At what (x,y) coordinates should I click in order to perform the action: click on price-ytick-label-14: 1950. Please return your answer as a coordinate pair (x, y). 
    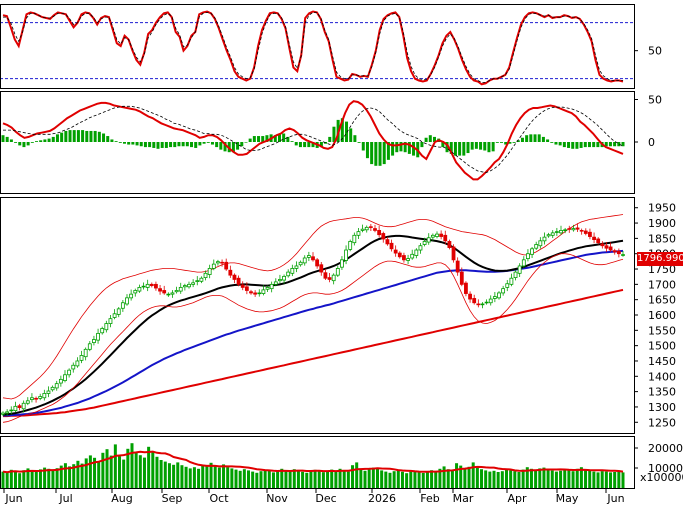
    Looking at the image, I should click on (662, 208).